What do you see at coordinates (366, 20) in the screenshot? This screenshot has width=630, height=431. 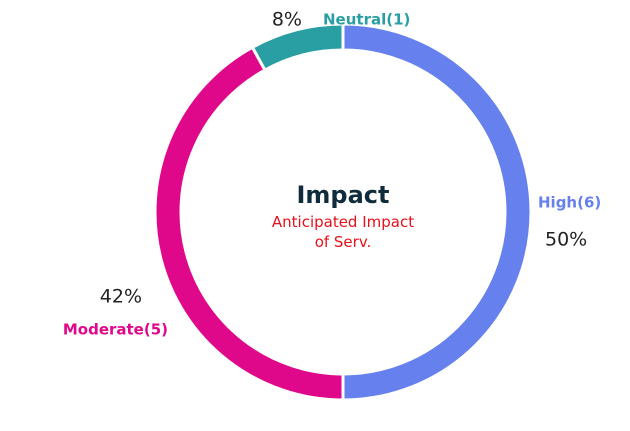 I see `category-label: Neutral(1)` at bounding box center [366, 20].